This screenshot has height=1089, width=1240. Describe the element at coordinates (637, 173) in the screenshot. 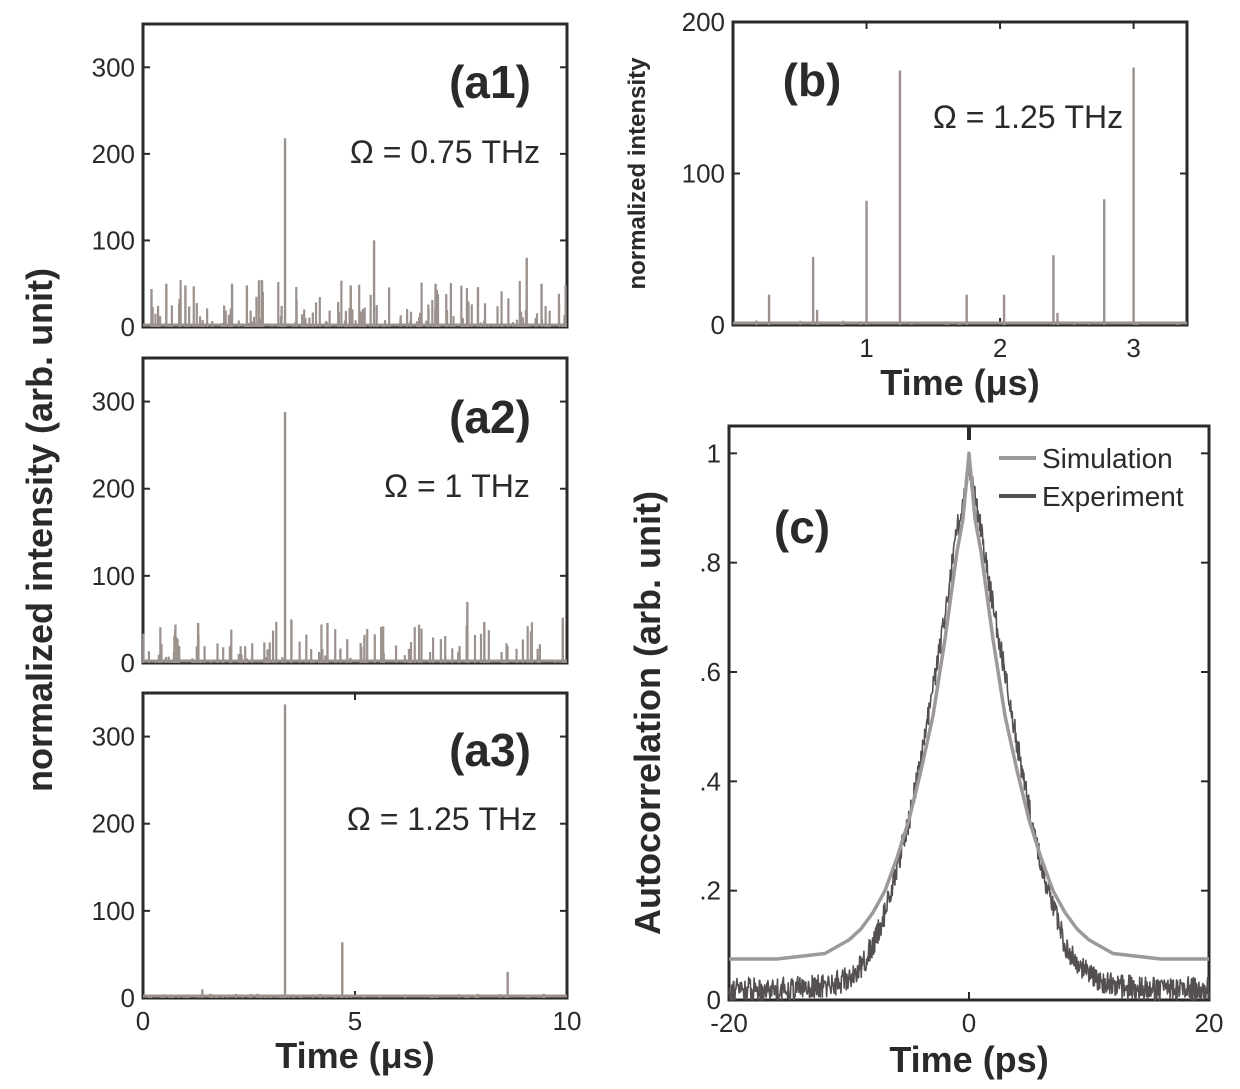

I see `y-axis-title: normalized intensity` at that location.